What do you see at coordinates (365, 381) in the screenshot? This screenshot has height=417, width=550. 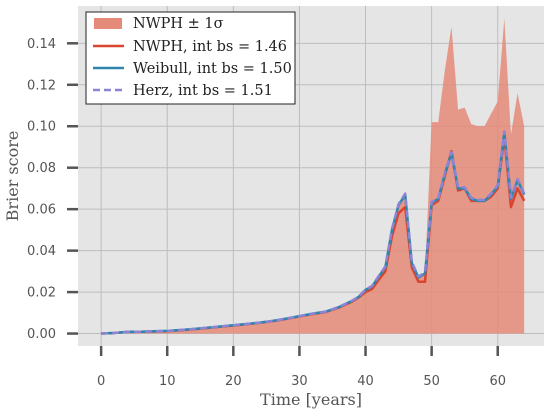 I see `x-tick-label: 40` at bounding box center [365, 381].